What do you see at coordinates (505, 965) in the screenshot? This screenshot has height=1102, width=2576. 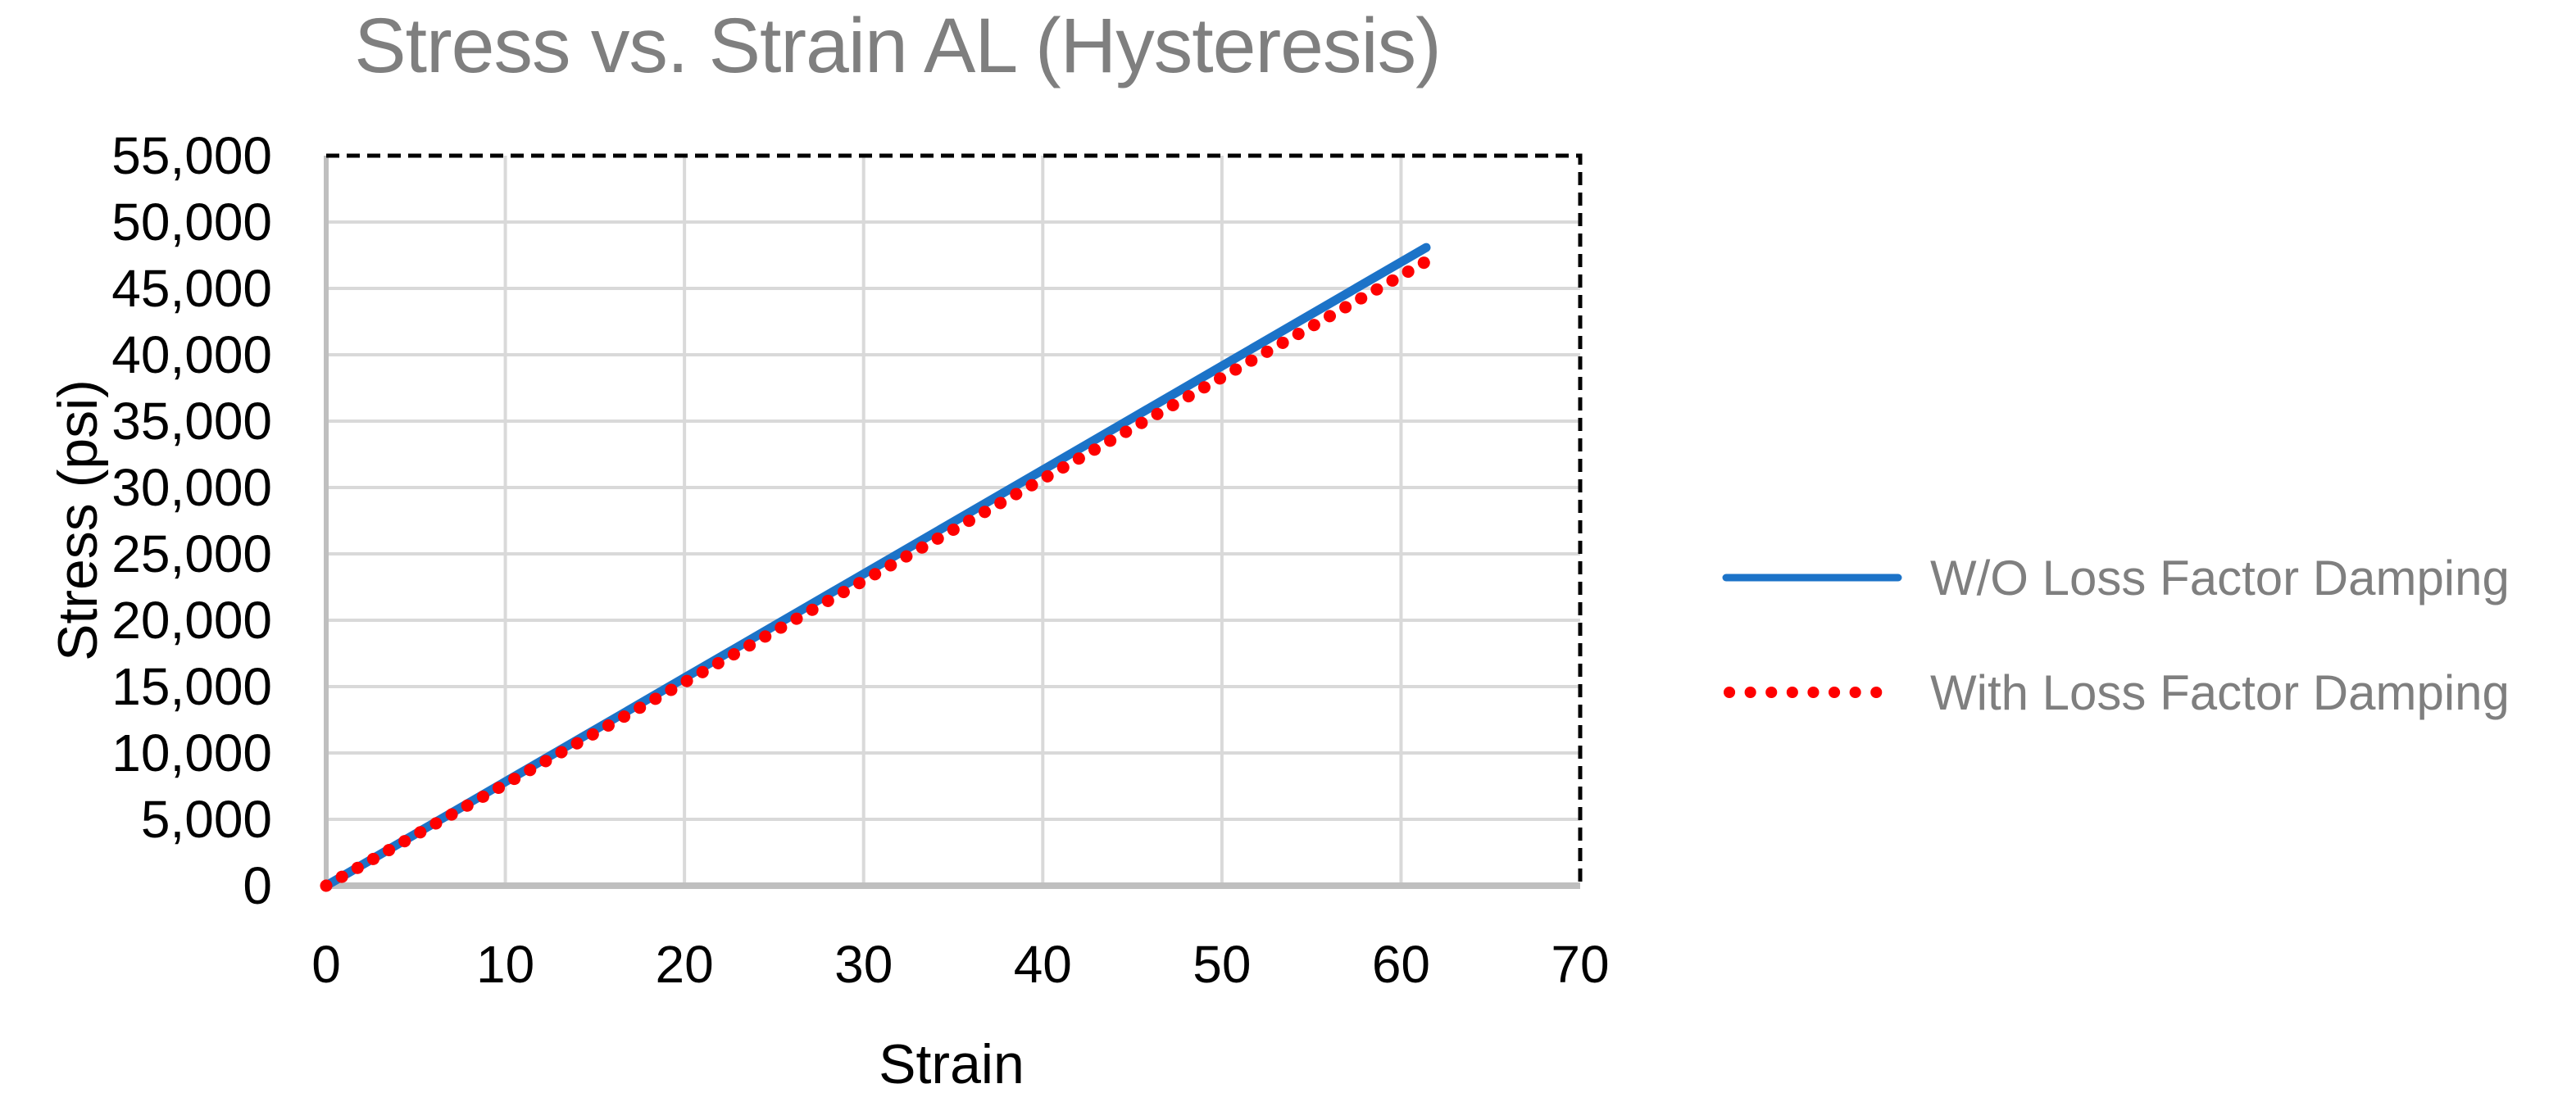 I see `x-tick-label: 10` at bounding box center [505, 965].